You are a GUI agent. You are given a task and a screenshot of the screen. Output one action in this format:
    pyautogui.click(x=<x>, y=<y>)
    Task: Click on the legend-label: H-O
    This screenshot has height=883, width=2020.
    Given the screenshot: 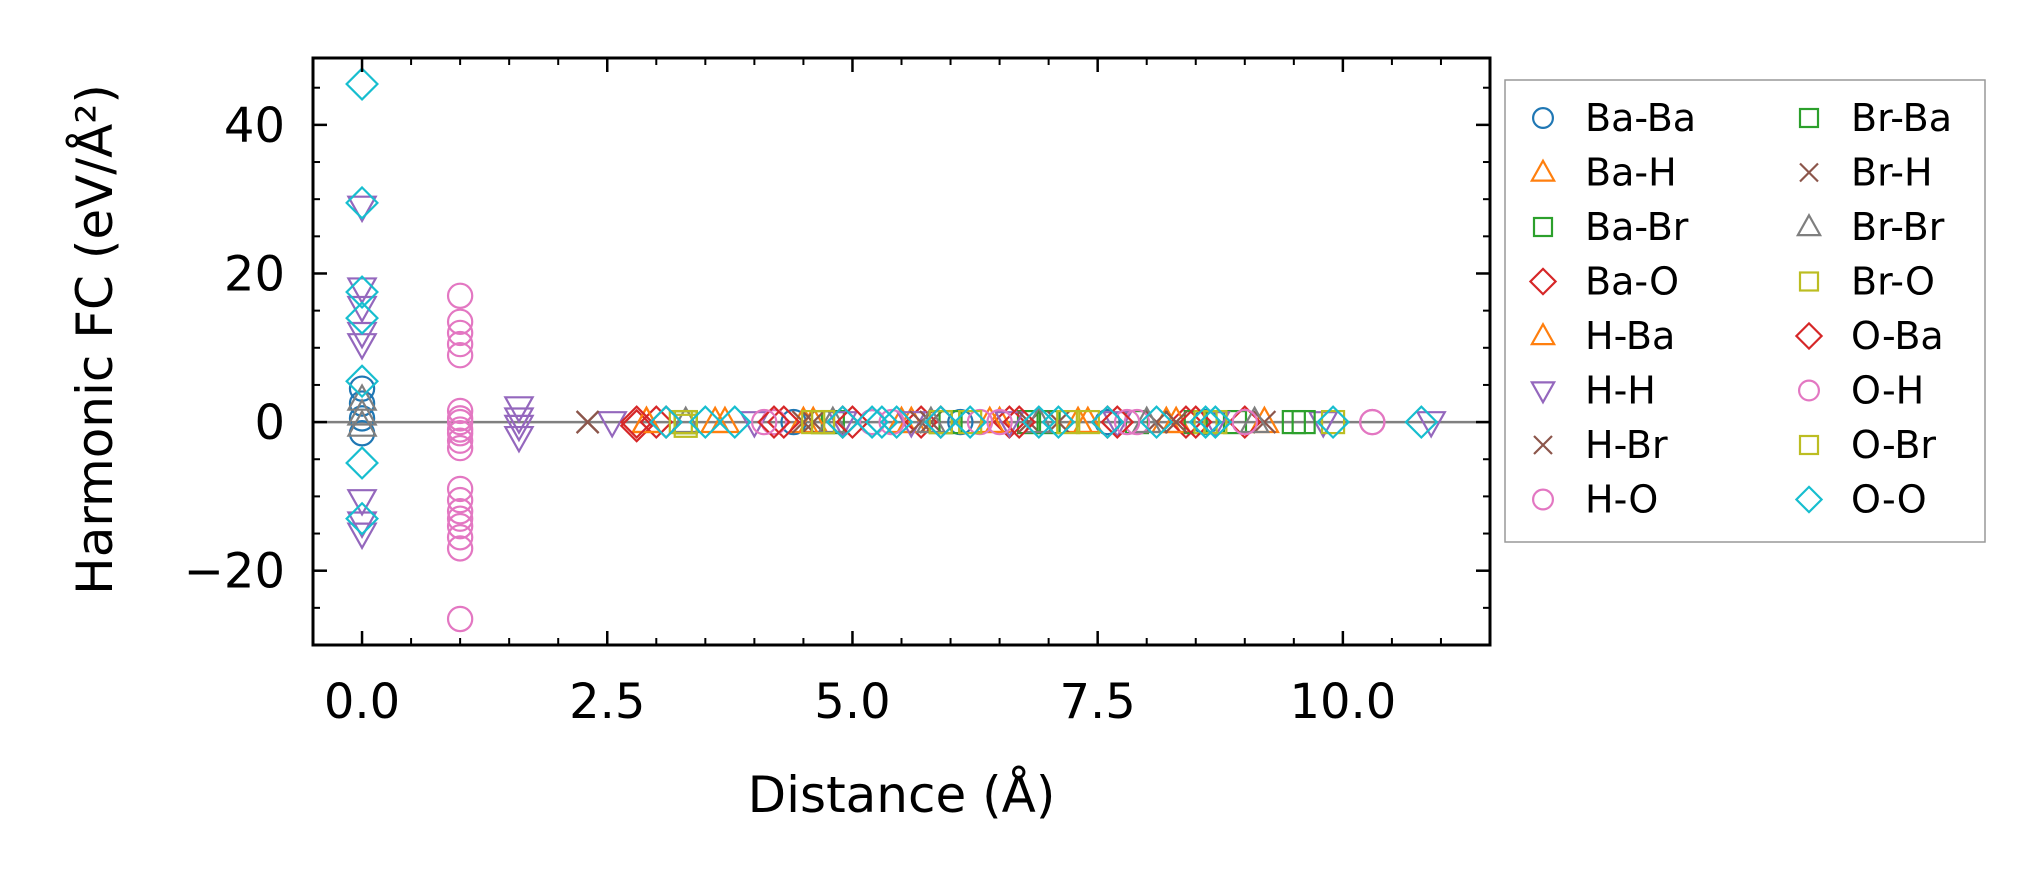 What is the action you would take?
    pyautogui.click(x=1621, y=500)
    